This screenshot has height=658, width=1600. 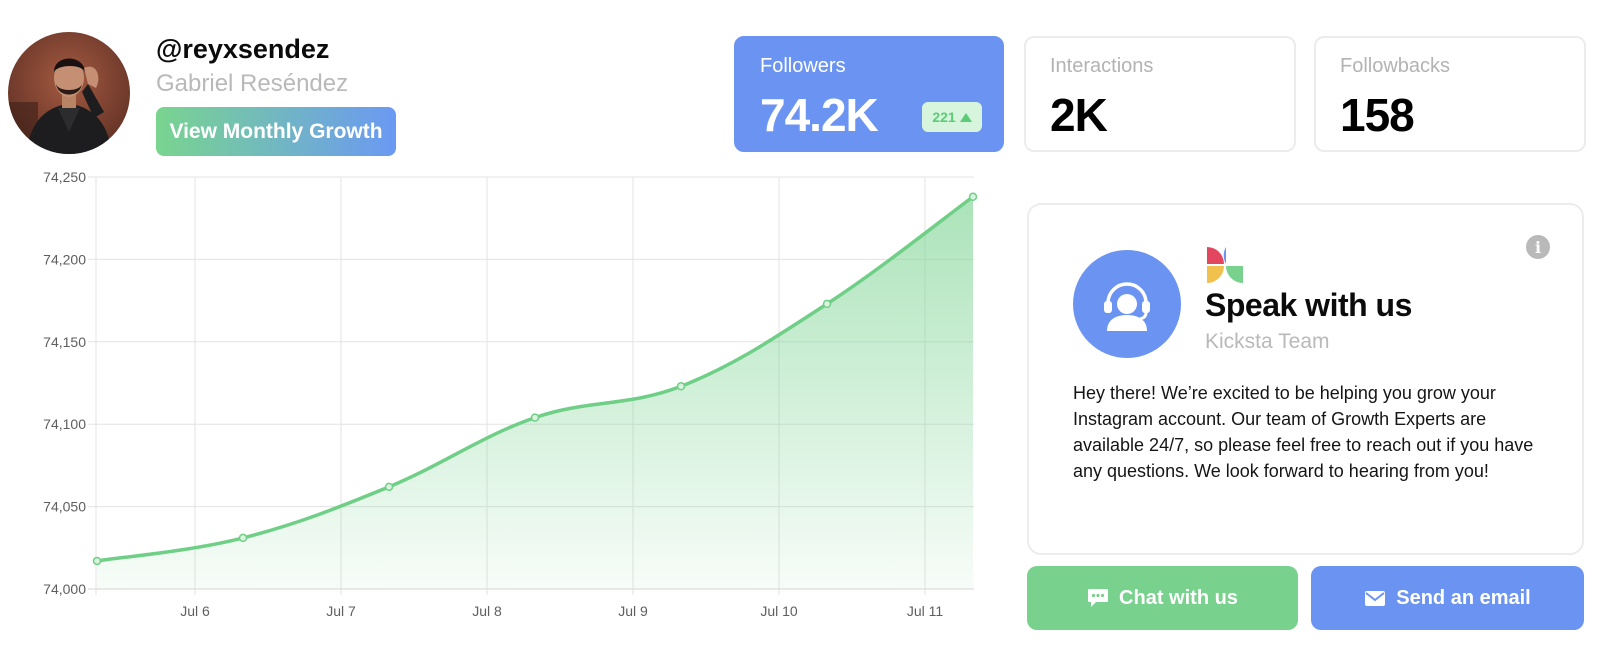 I want to click on x-tick-label: Jul 8, so click(x=487, y=611).